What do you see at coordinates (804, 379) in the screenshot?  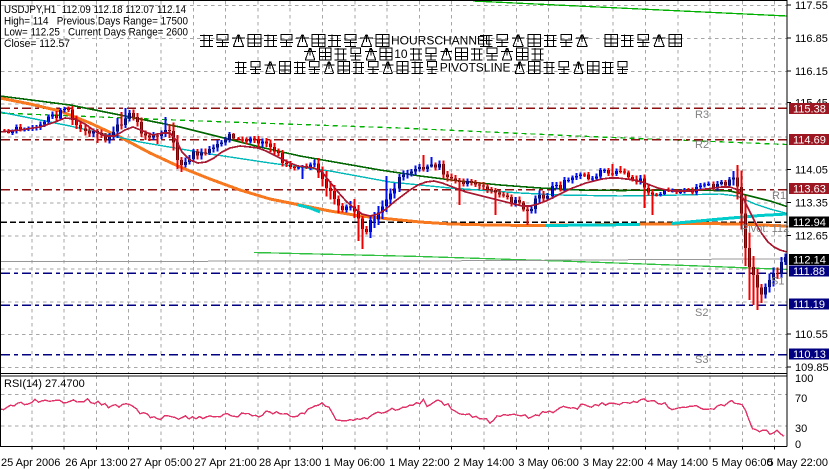 I see `svg-text: 100` at bounding box center [804, 379].